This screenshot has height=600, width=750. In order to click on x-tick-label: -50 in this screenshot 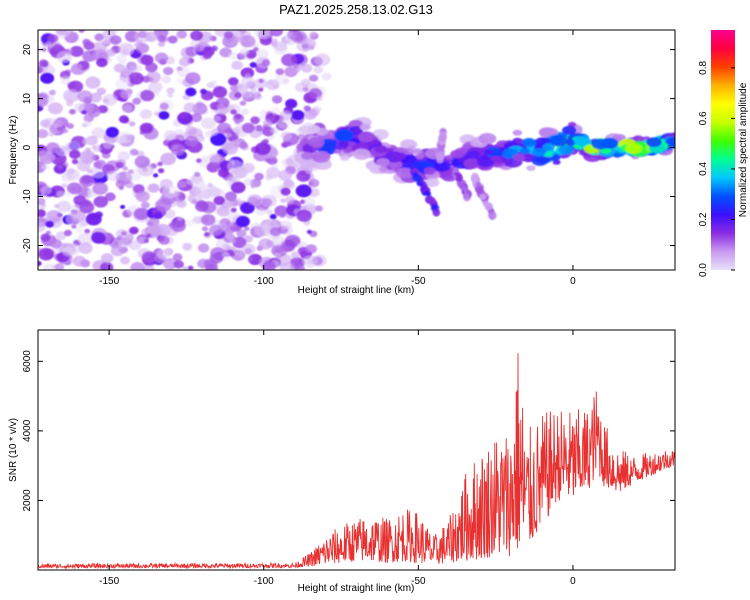, I will do `click(418, 581)`.